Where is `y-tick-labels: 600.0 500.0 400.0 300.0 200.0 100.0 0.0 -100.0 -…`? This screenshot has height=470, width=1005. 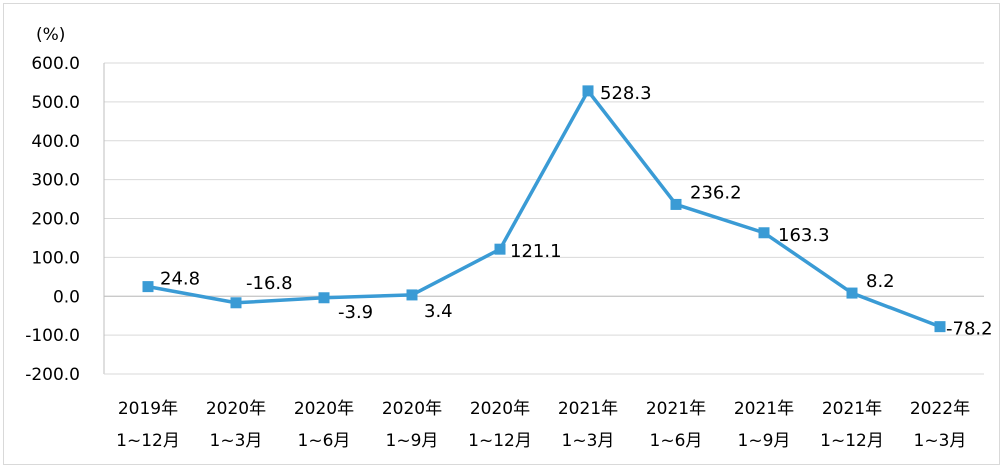 y-tick-labels: 600.0 500.0 400.0 300.0 200.0 100.0 0.0 -100.0 -… is located at coordinates (52, 219).